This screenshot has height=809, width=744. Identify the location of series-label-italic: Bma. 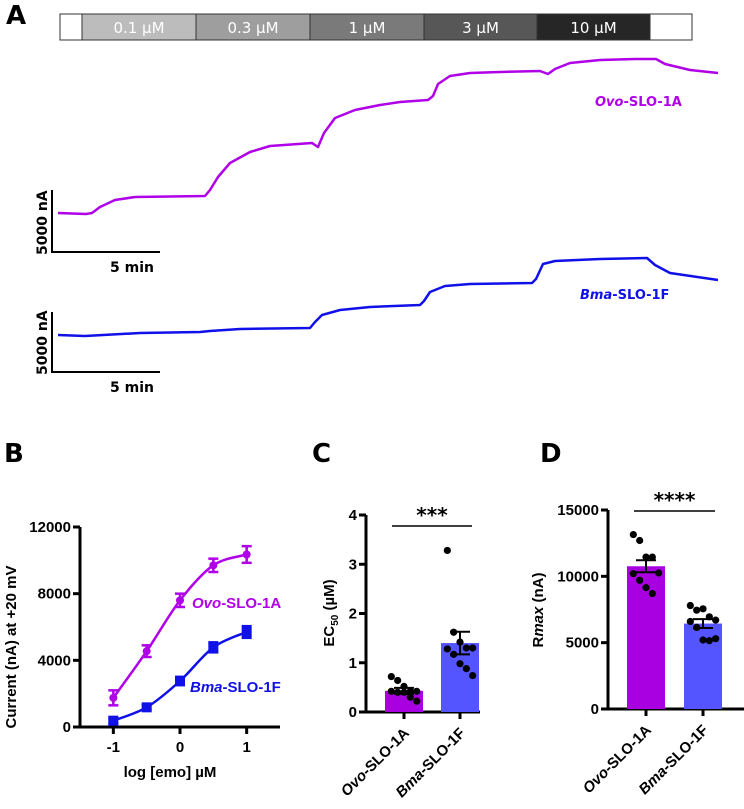
(206, 687).